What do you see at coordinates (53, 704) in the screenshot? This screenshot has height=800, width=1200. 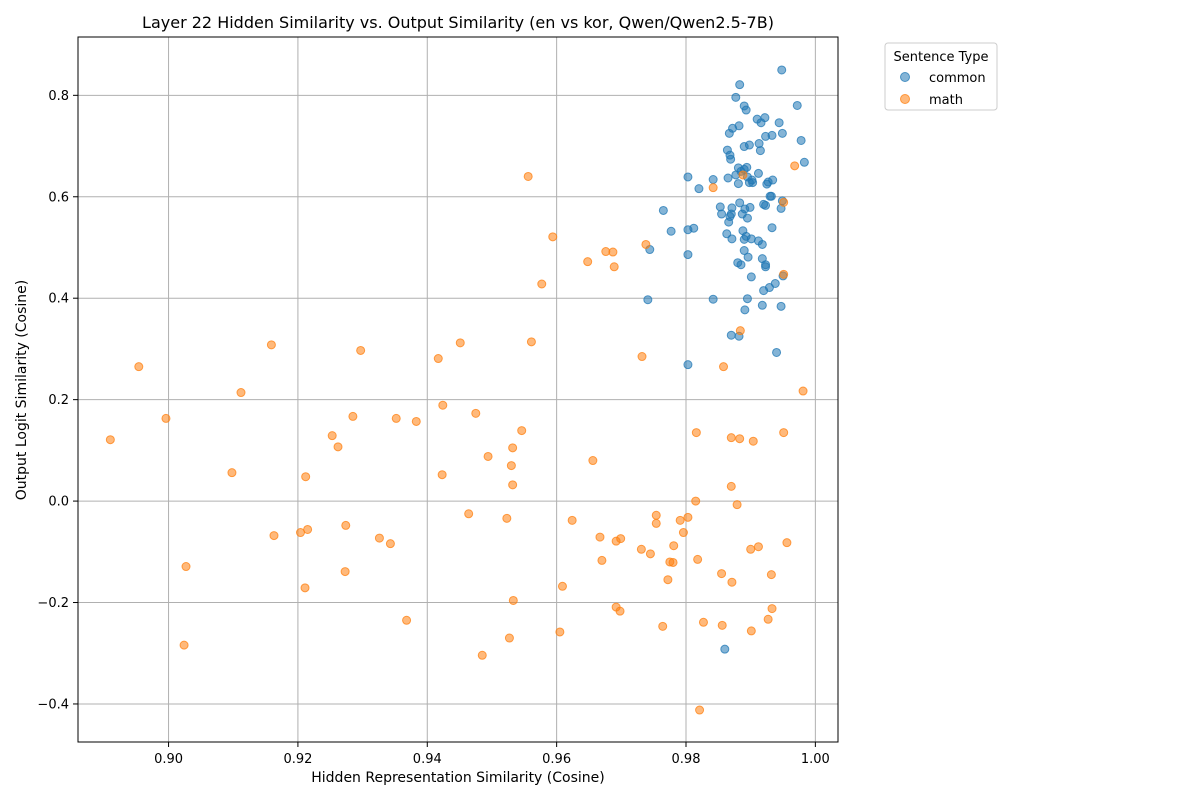 I see `y-tick-label: −0.4` at bounding box center [53, 704].